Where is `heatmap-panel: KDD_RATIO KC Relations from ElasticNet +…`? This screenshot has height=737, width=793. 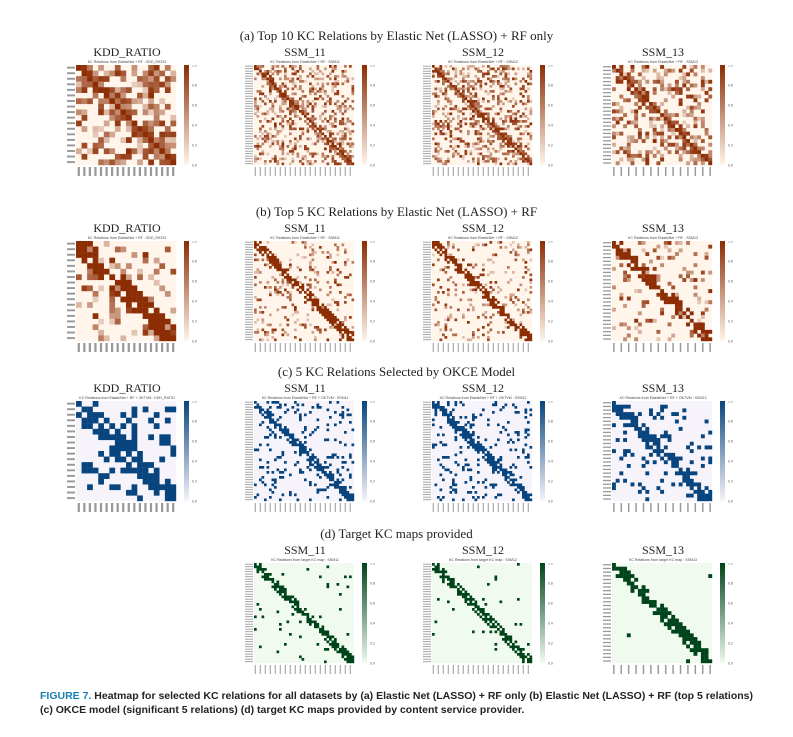 heatmap-panel: KDD_RATIO KC Relations from ElasticNet +… is located at coordinates (137, 286).